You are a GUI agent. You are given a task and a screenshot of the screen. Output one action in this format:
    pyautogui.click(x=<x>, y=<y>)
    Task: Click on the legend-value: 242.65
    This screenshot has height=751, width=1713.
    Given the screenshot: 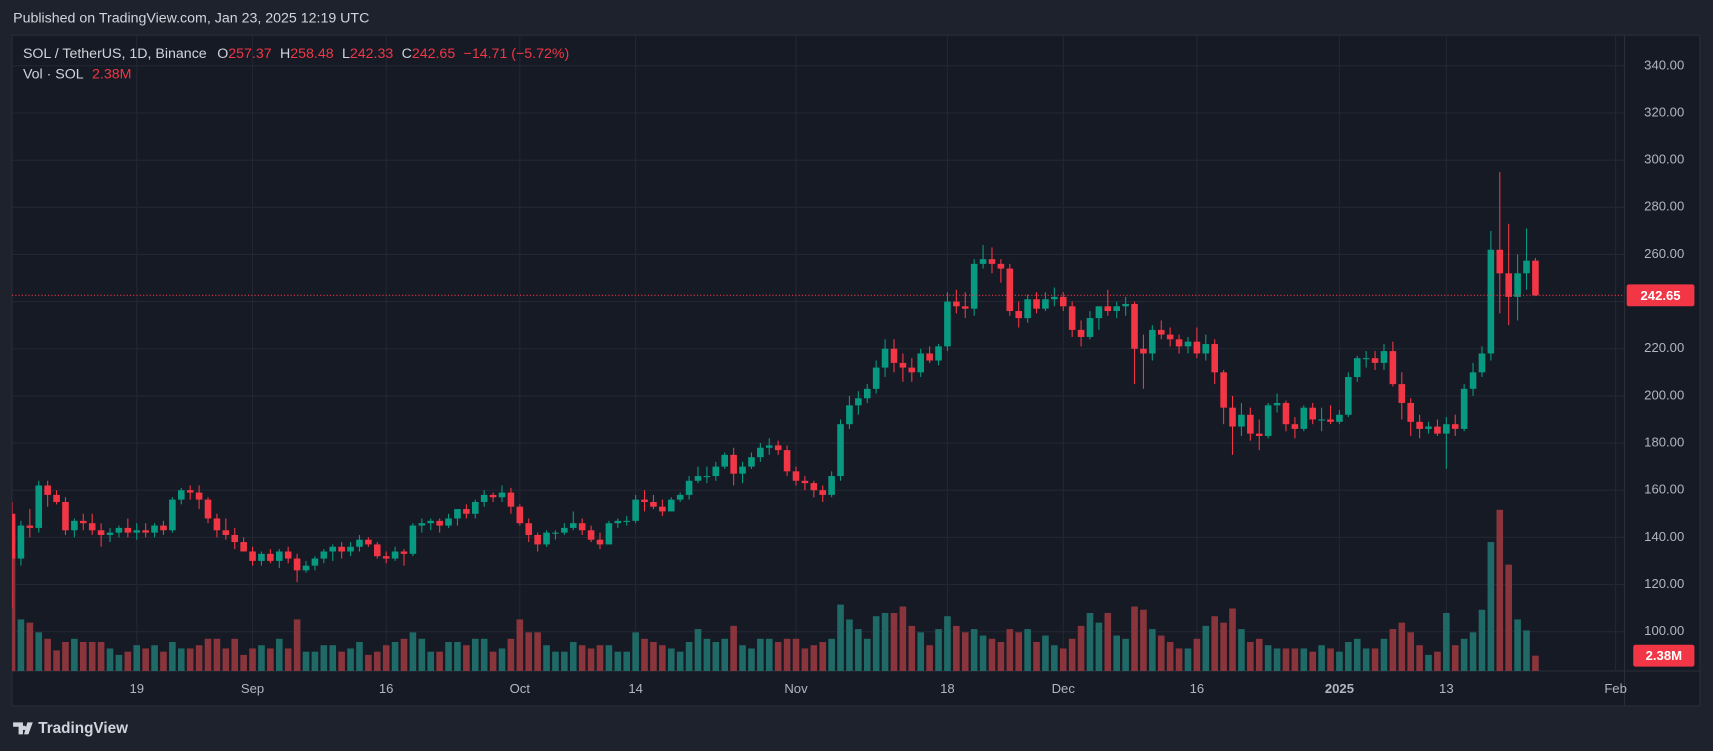 What is the action you would take?
    pyautogui.click(x=434, y=54)
    